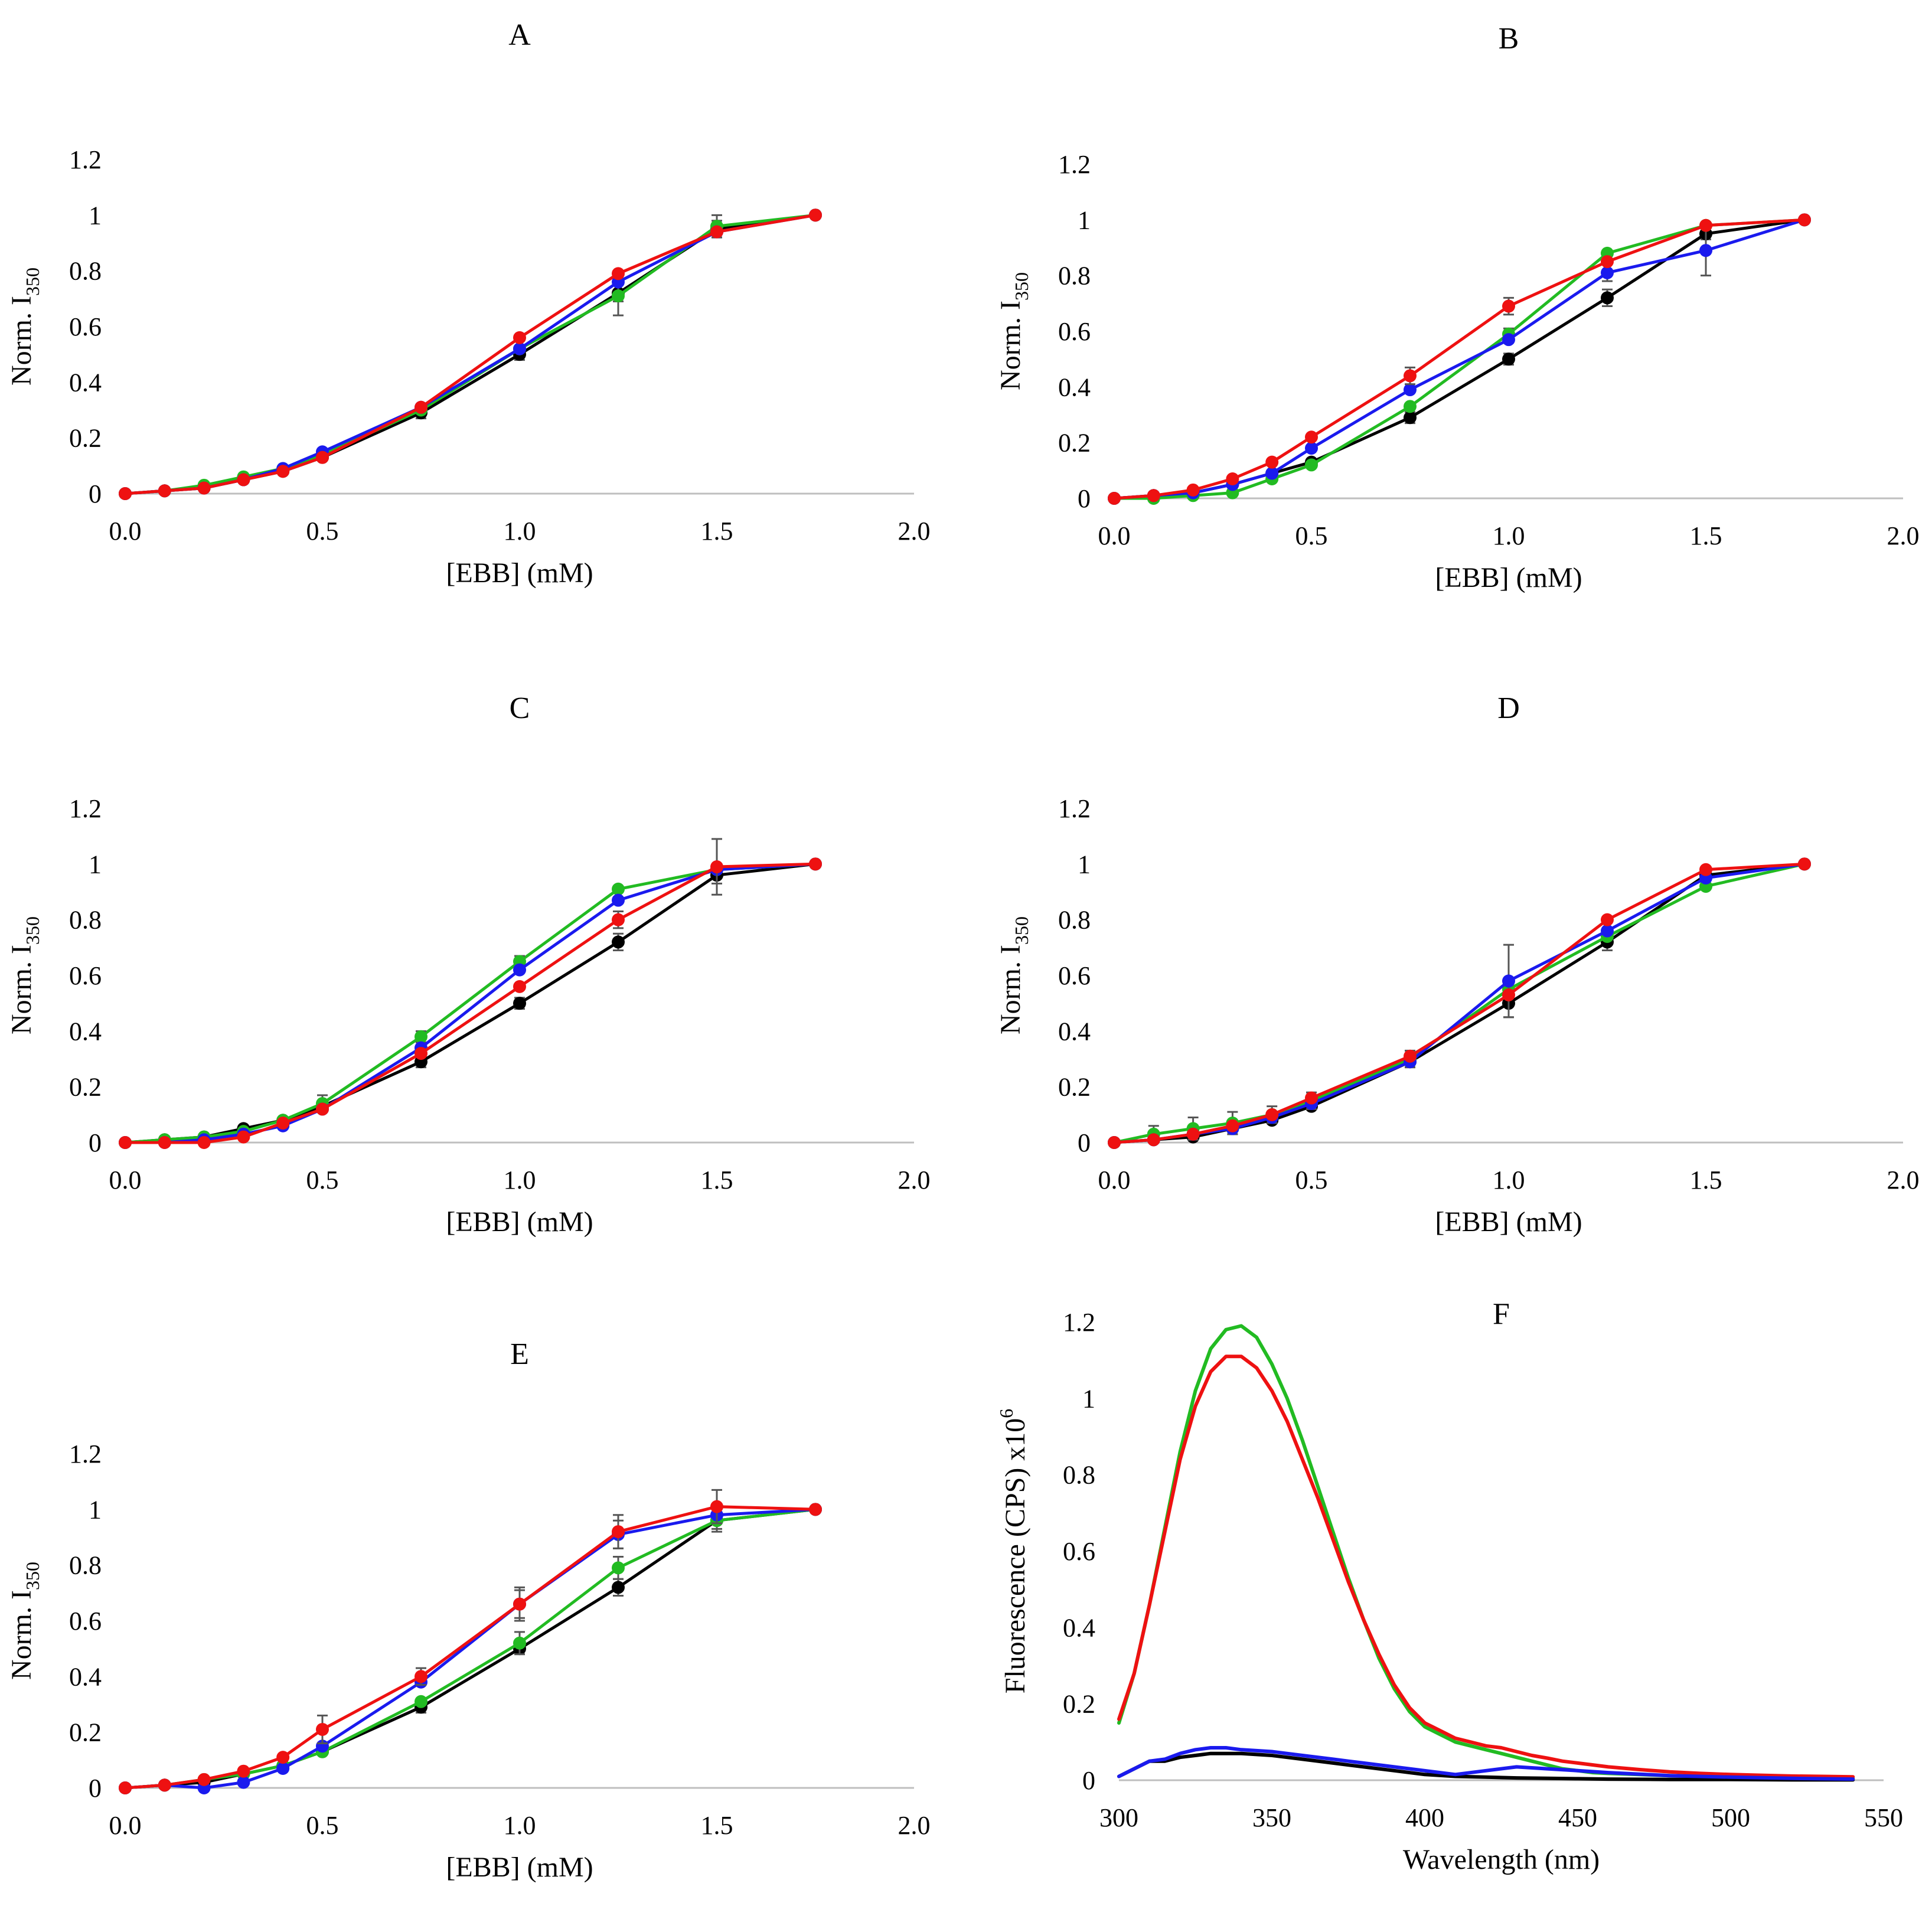 The width and height of the screenshot is (1932, 1906). I want to click on panel-f-x-tick-label: 550, so click(1884, 1817).